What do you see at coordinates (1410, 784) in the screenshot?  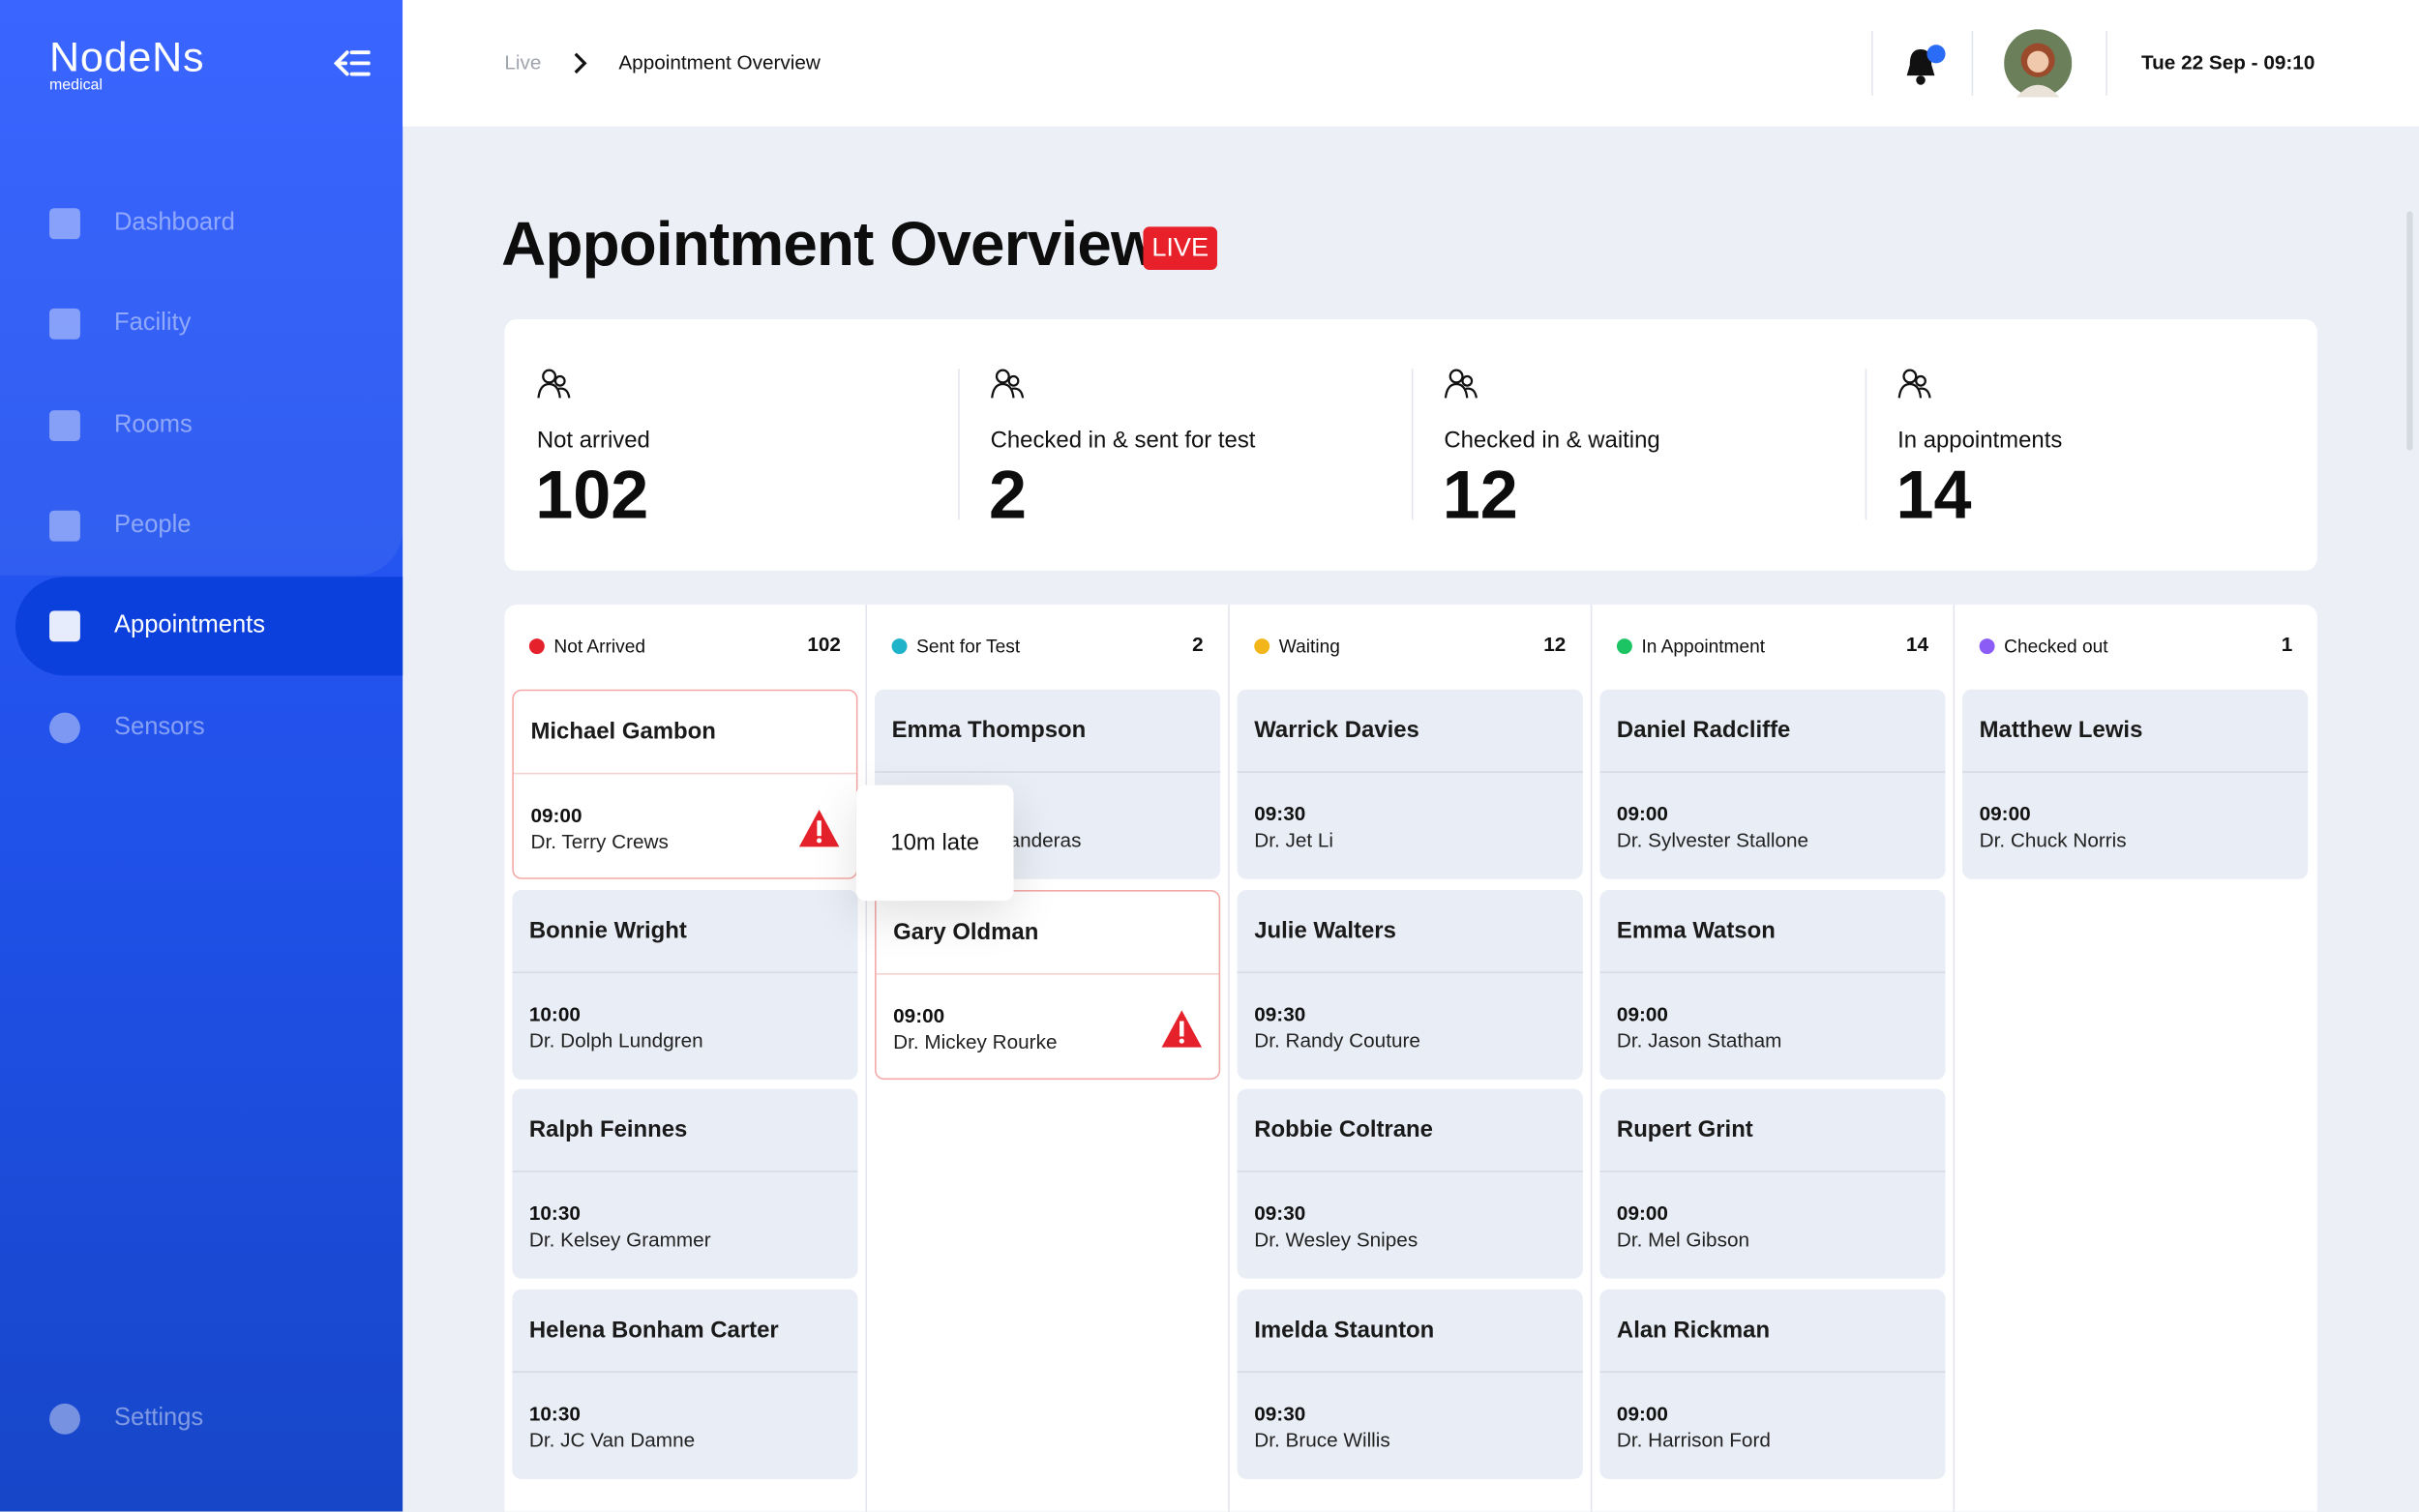 I see `appointment-card: Warrick Davies 09:30 Dr. Jet Li` at bounding box center [1410, 784].